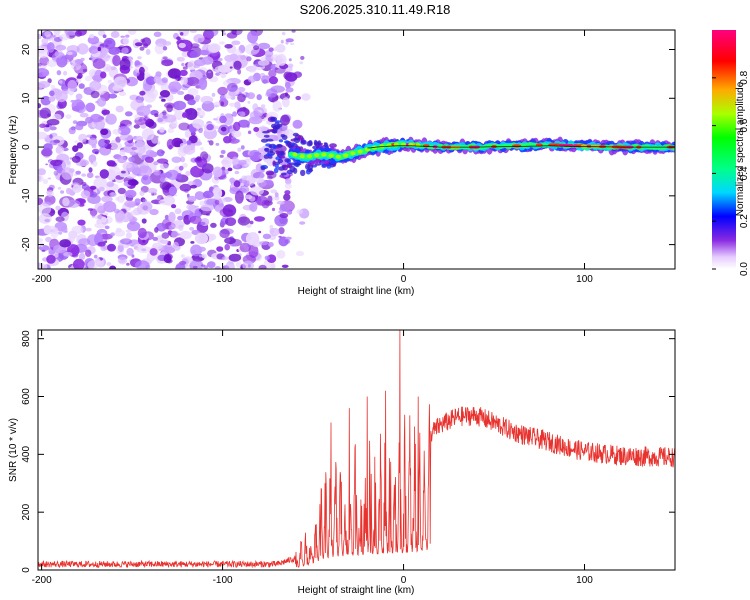 This screenshot has width=750, height=600. What do you see at coordinates (26, 396) in the screenshot?
I see `snr-y-tick-label-3: 600` at bounding box center [26, 396].